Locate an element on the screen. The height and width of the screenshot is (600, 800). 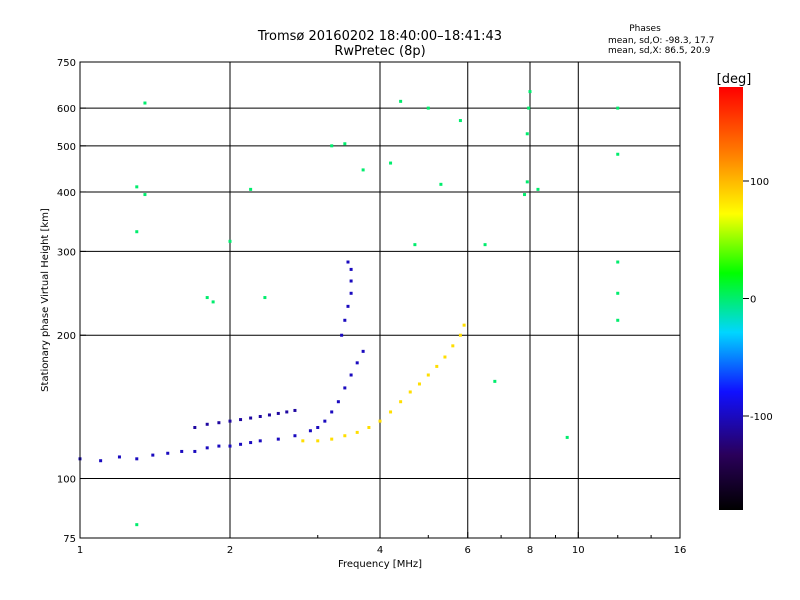
stats-heading: Phases is located at coordinates (645, 29).